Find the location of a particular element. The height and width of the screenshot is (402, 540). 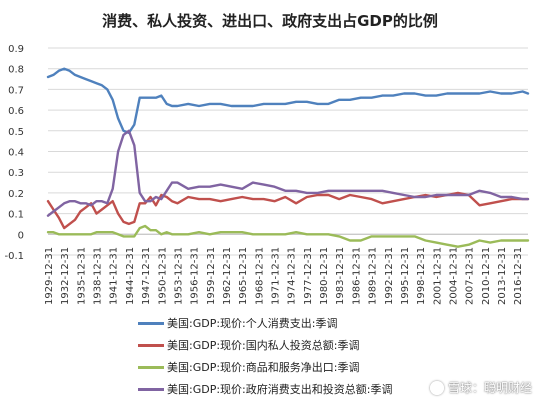

legend-item-net-exports: 美国:GDP:现价:商品和服务净出口:季调 is located at coordinates (265, 367).